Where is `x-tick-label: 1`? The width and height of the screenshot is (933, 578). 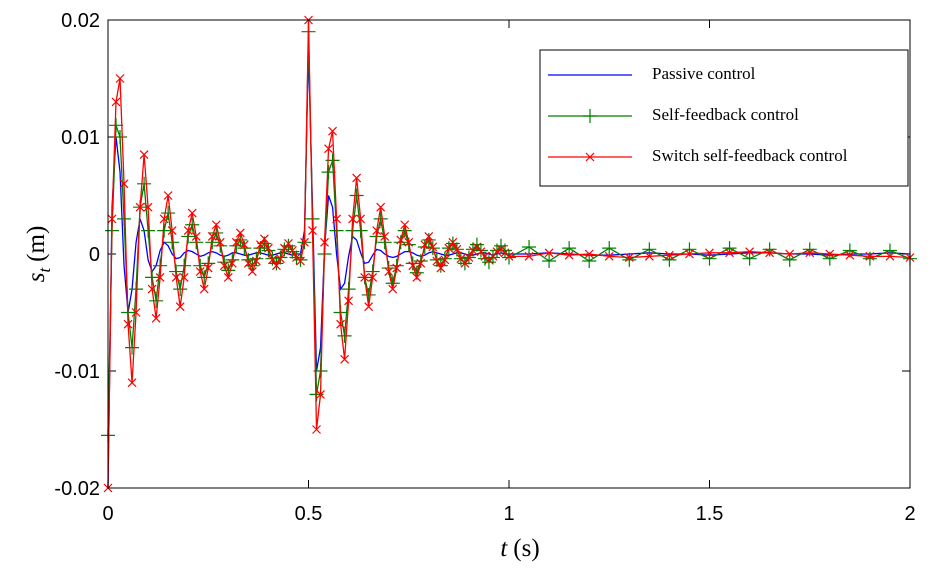 x-tick-label: 1 is located at coordinates (508, 514).